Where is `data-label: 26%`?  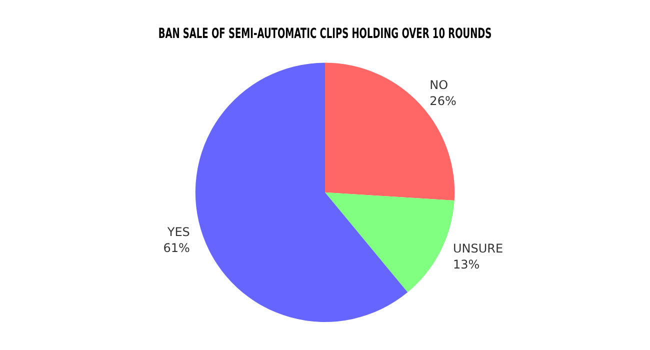 data-label: 26% is located at coordinates (443, 101).